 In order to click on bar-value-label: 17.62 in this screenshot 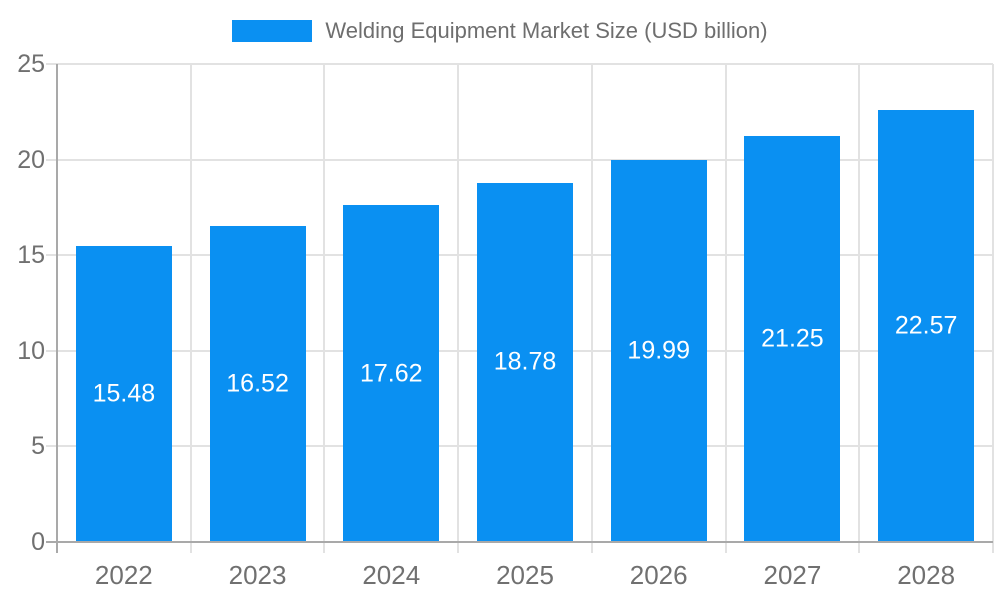, I will do `click(391, 373)`.